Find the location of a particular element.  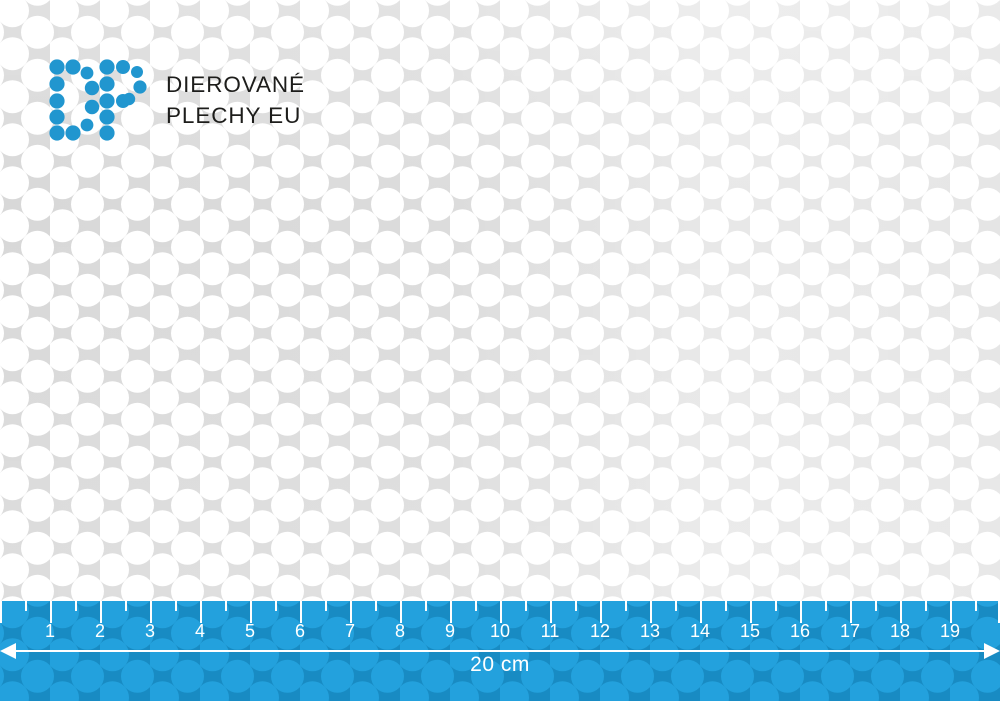

ruler-tick-label: 8 is located at coordinates (399, 631).